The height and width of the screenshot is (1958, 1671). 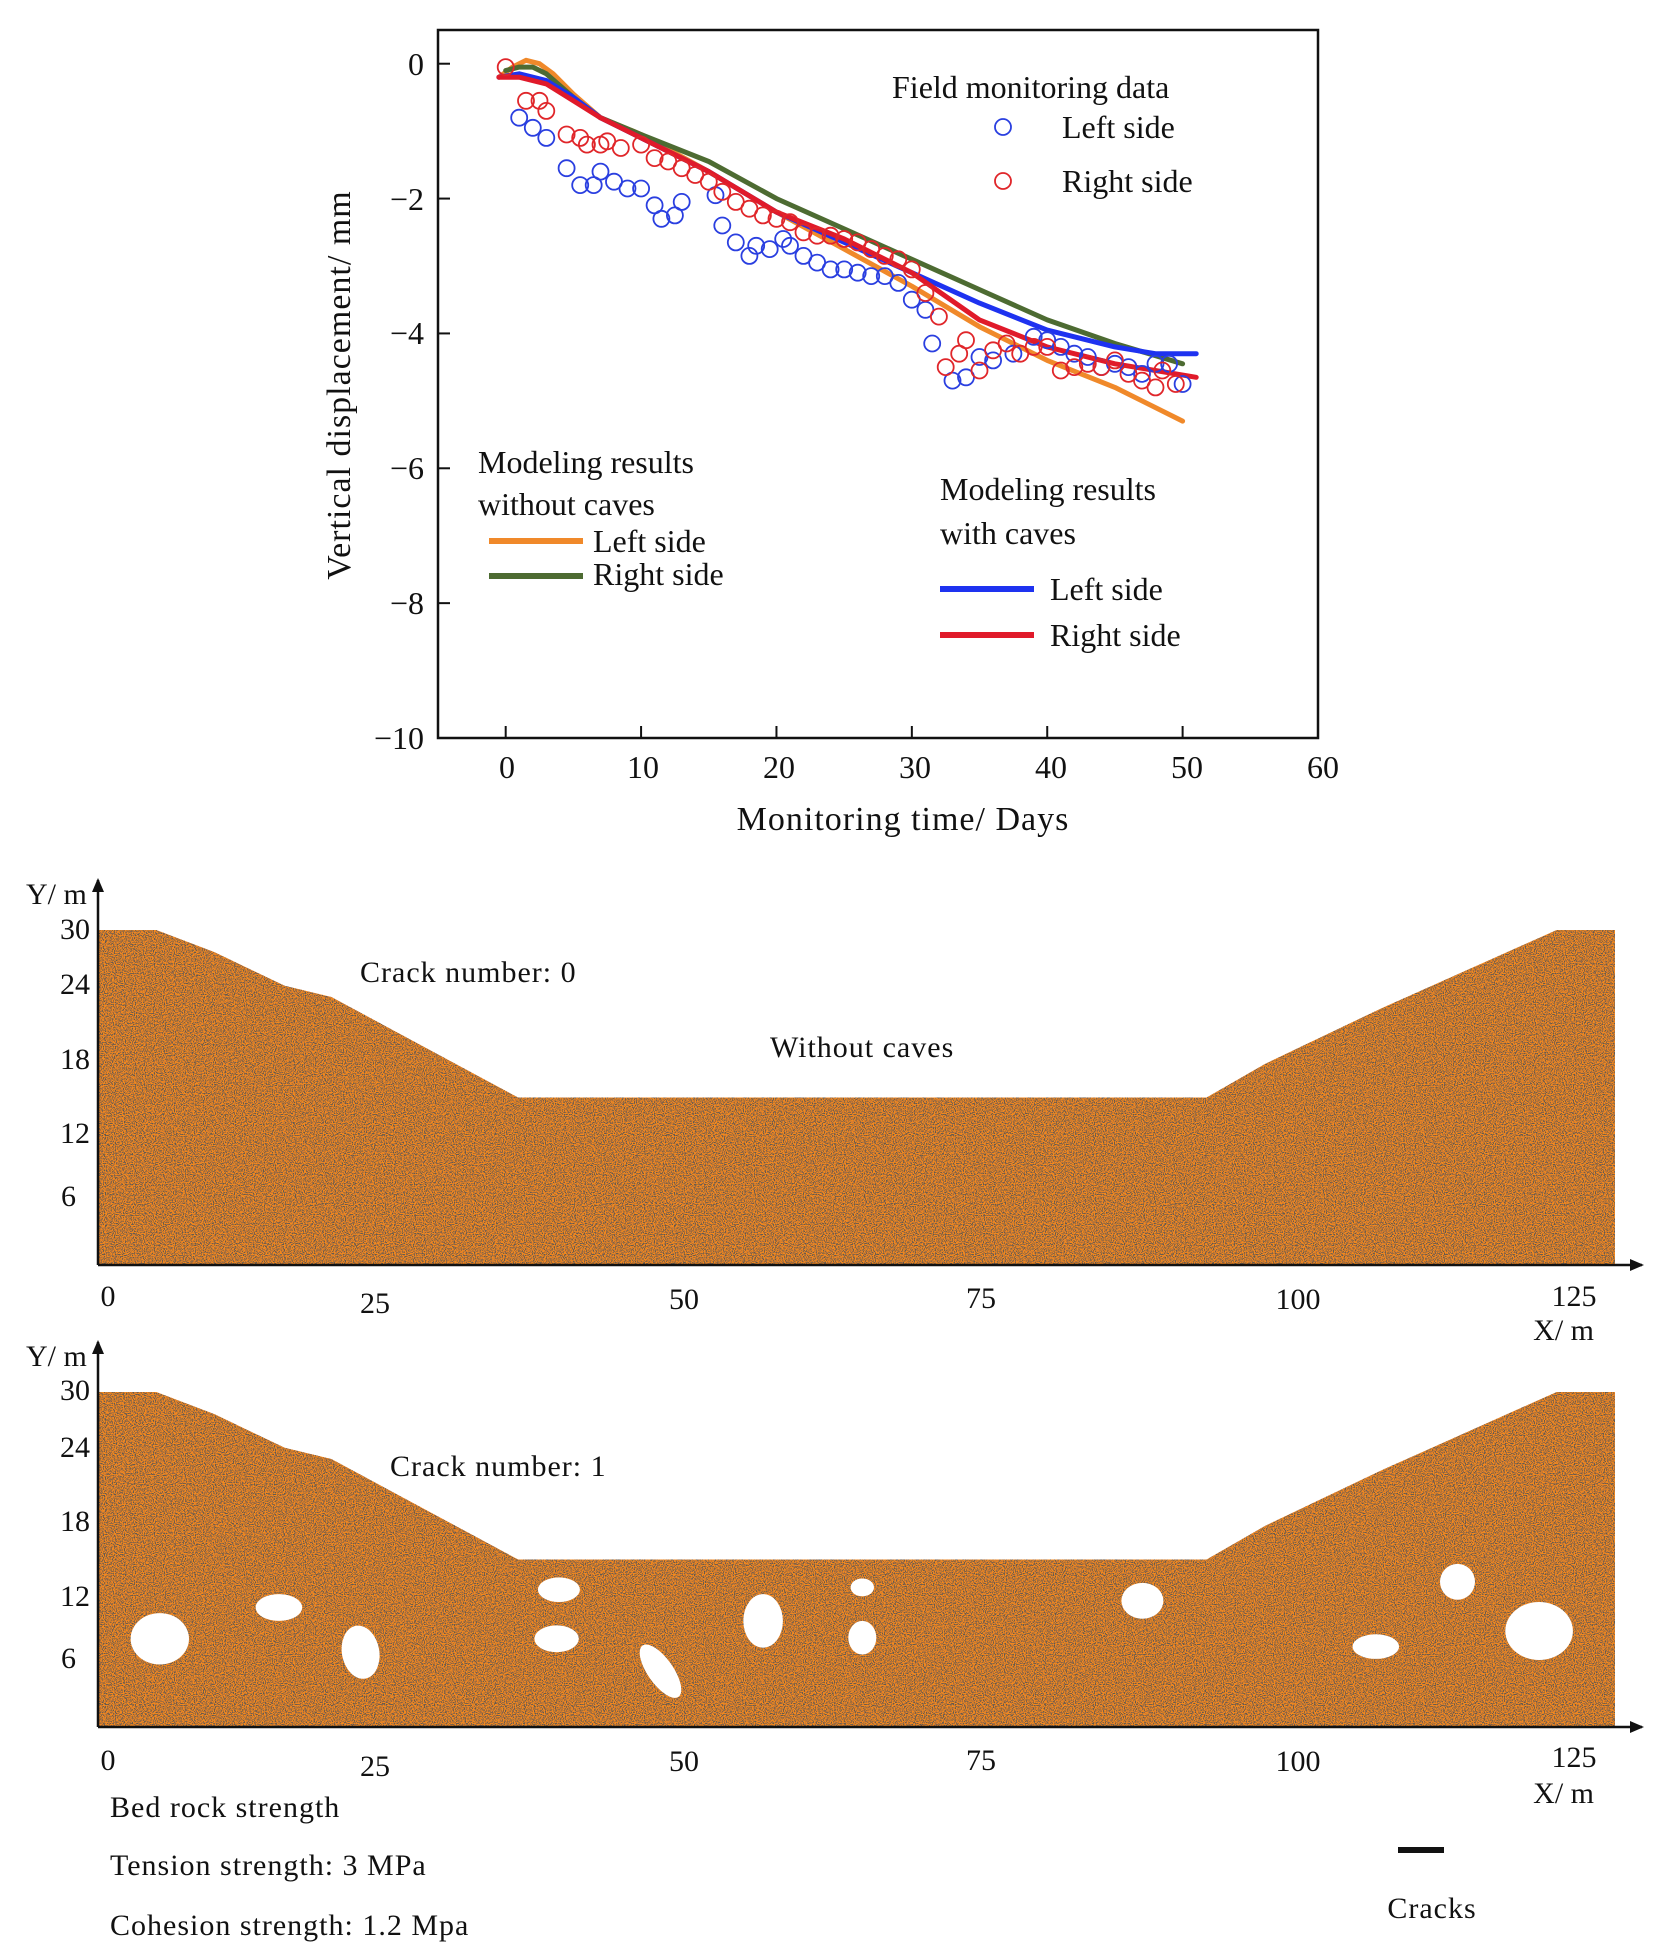 What do you see at coordinates (1051, 767) in the screenshot?
I see `x-tick-label: 40` at bounding box center [1051, 767].